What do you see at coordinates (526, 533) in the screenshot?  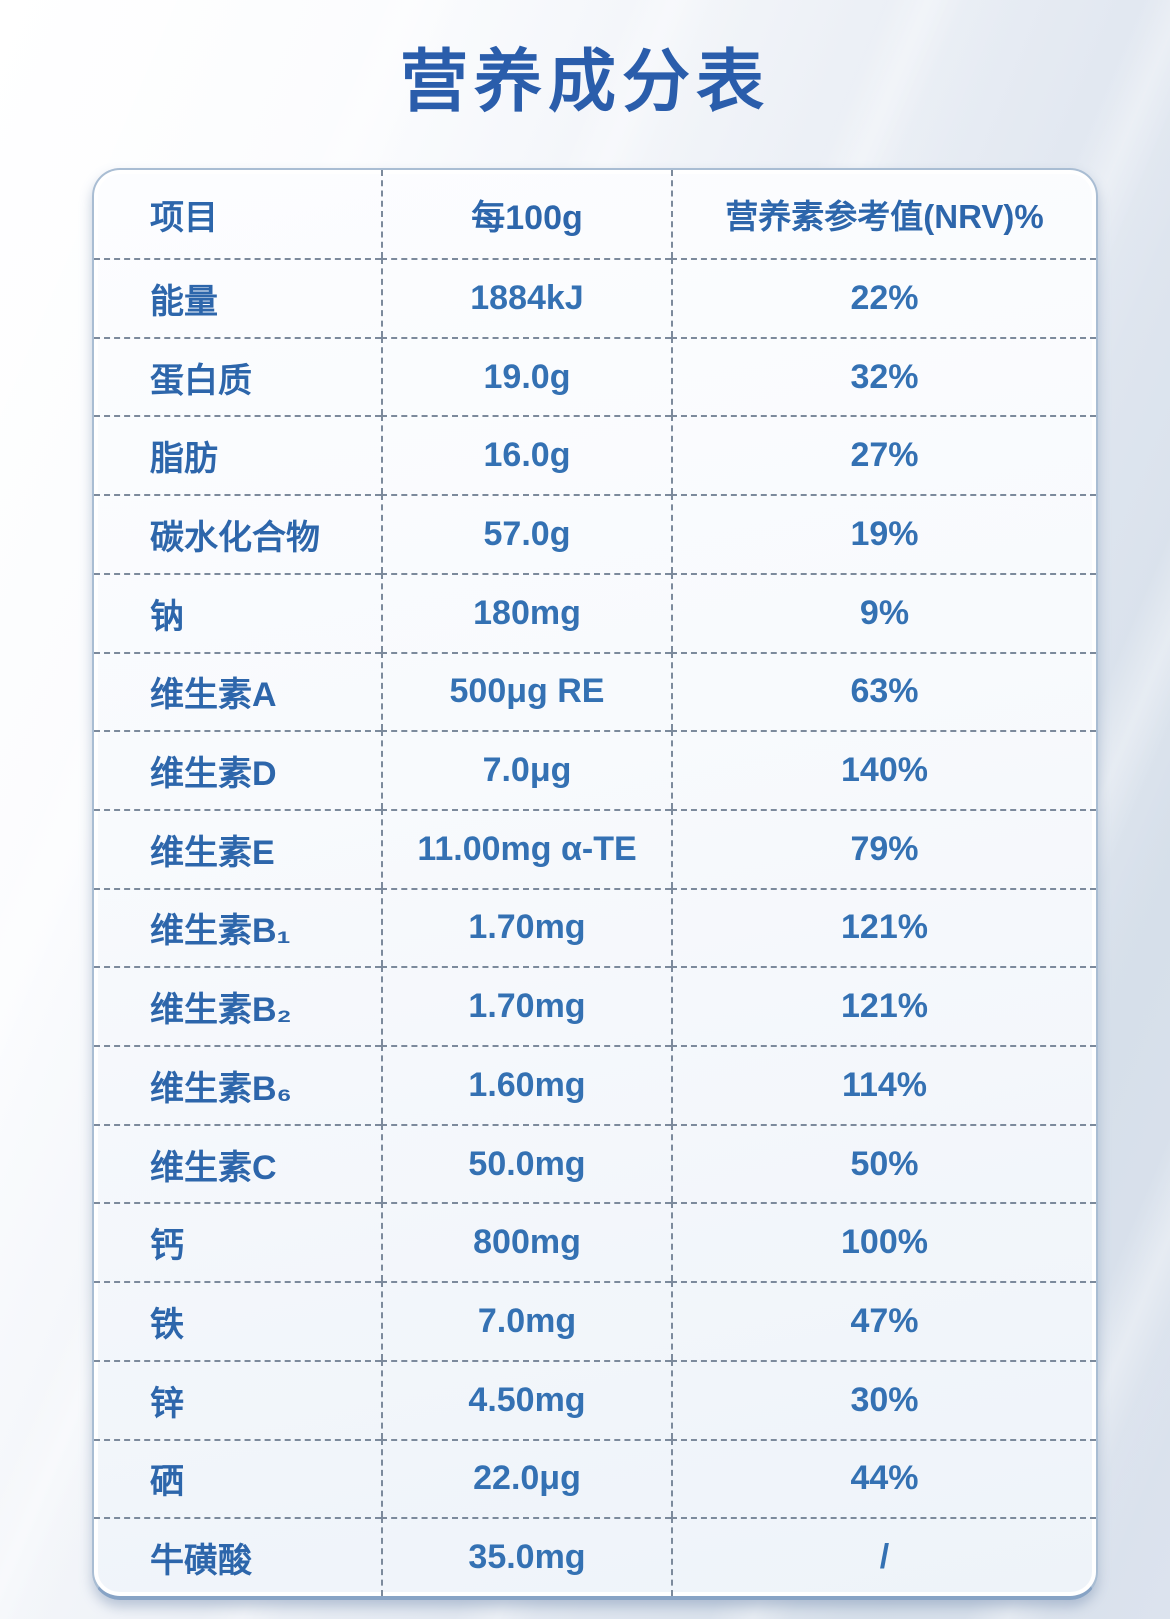 I see `table-cell-per100g: 57.0g` at bounding box center [526, 533].